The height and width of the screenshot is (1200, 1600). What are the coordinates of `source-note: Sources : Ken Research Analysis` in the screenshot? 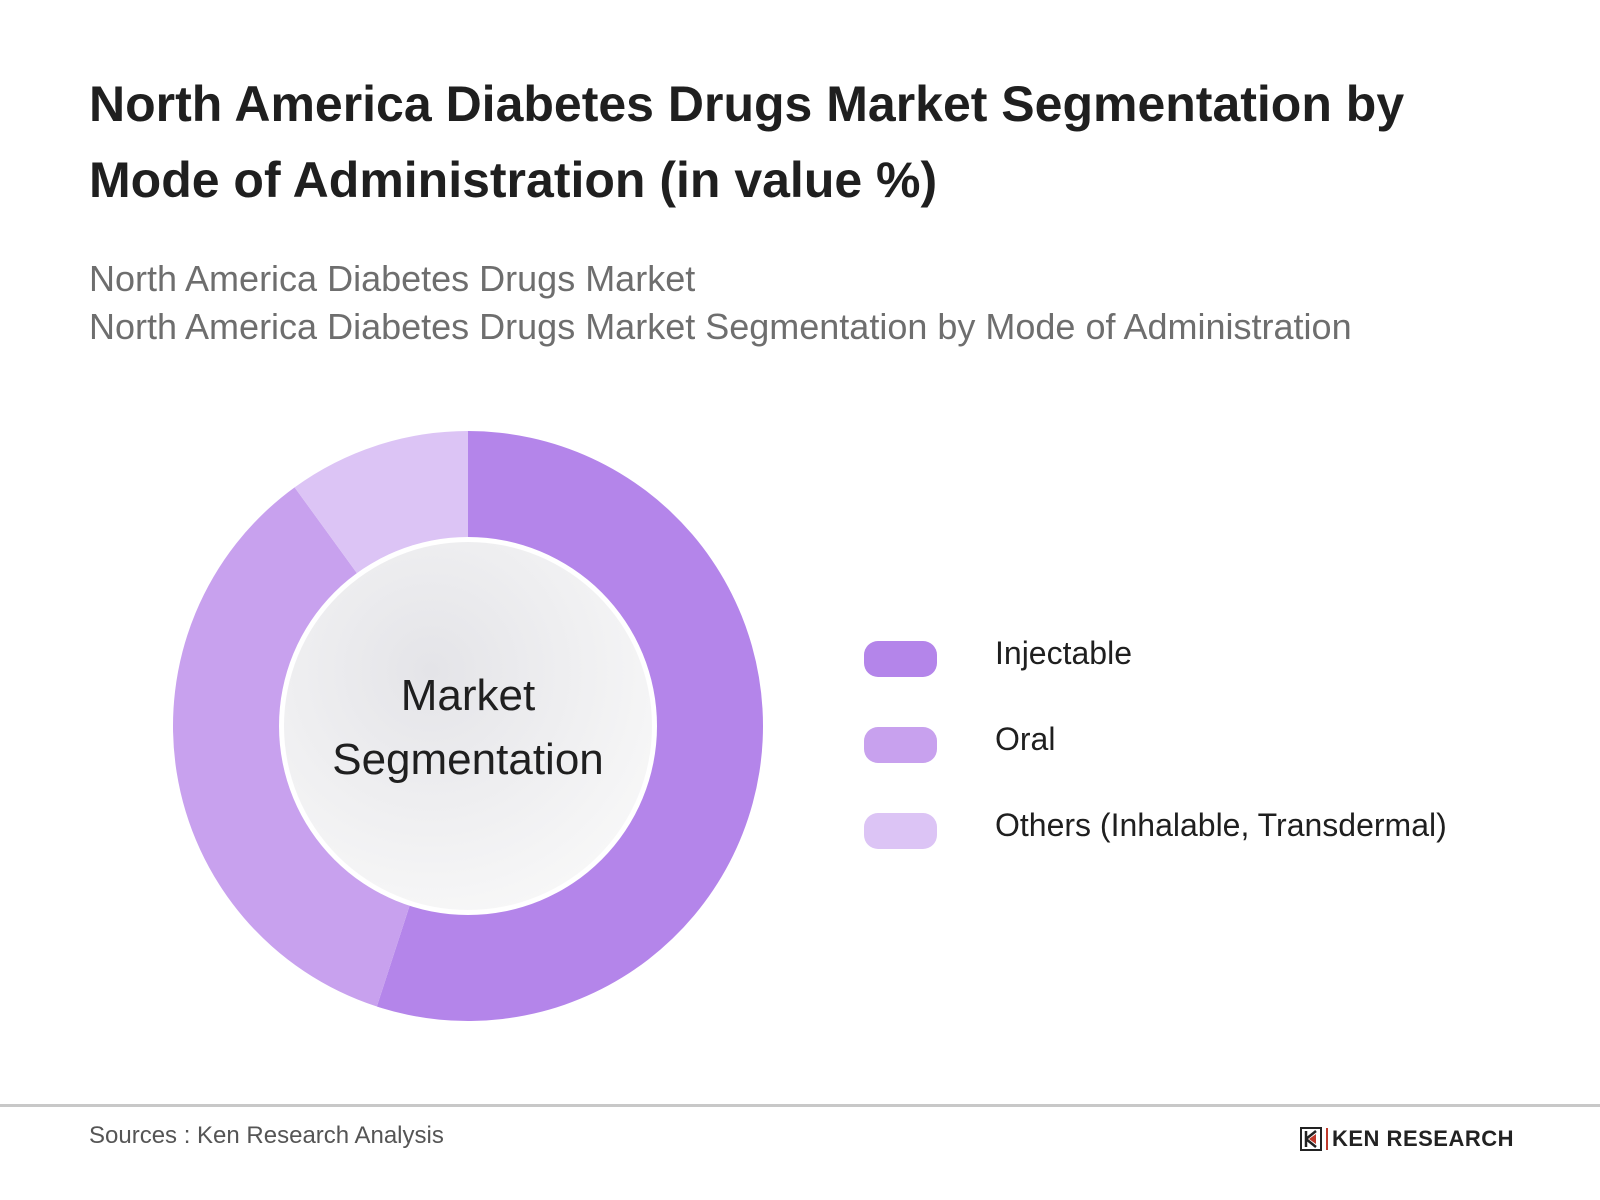 It's located at (266, 1135).